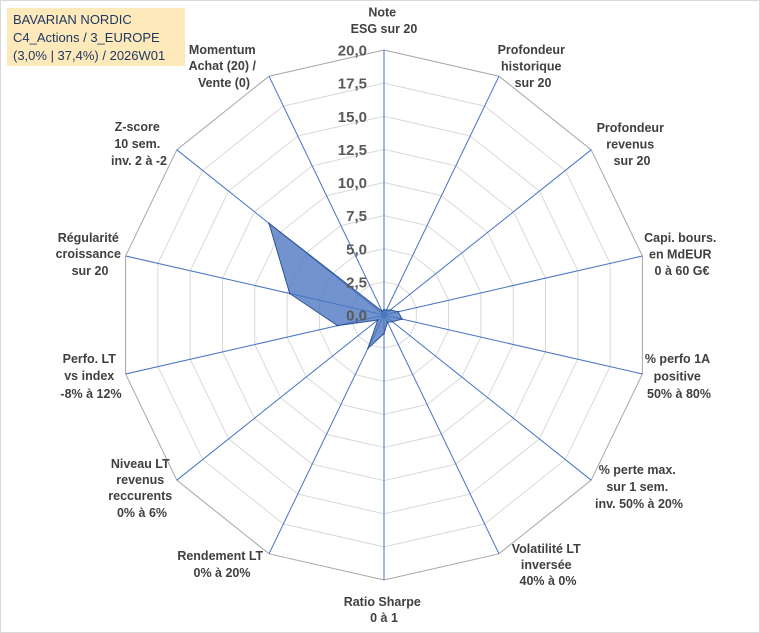  I want to click on axis-label-line: % perfo 1A, so click(677, 359).